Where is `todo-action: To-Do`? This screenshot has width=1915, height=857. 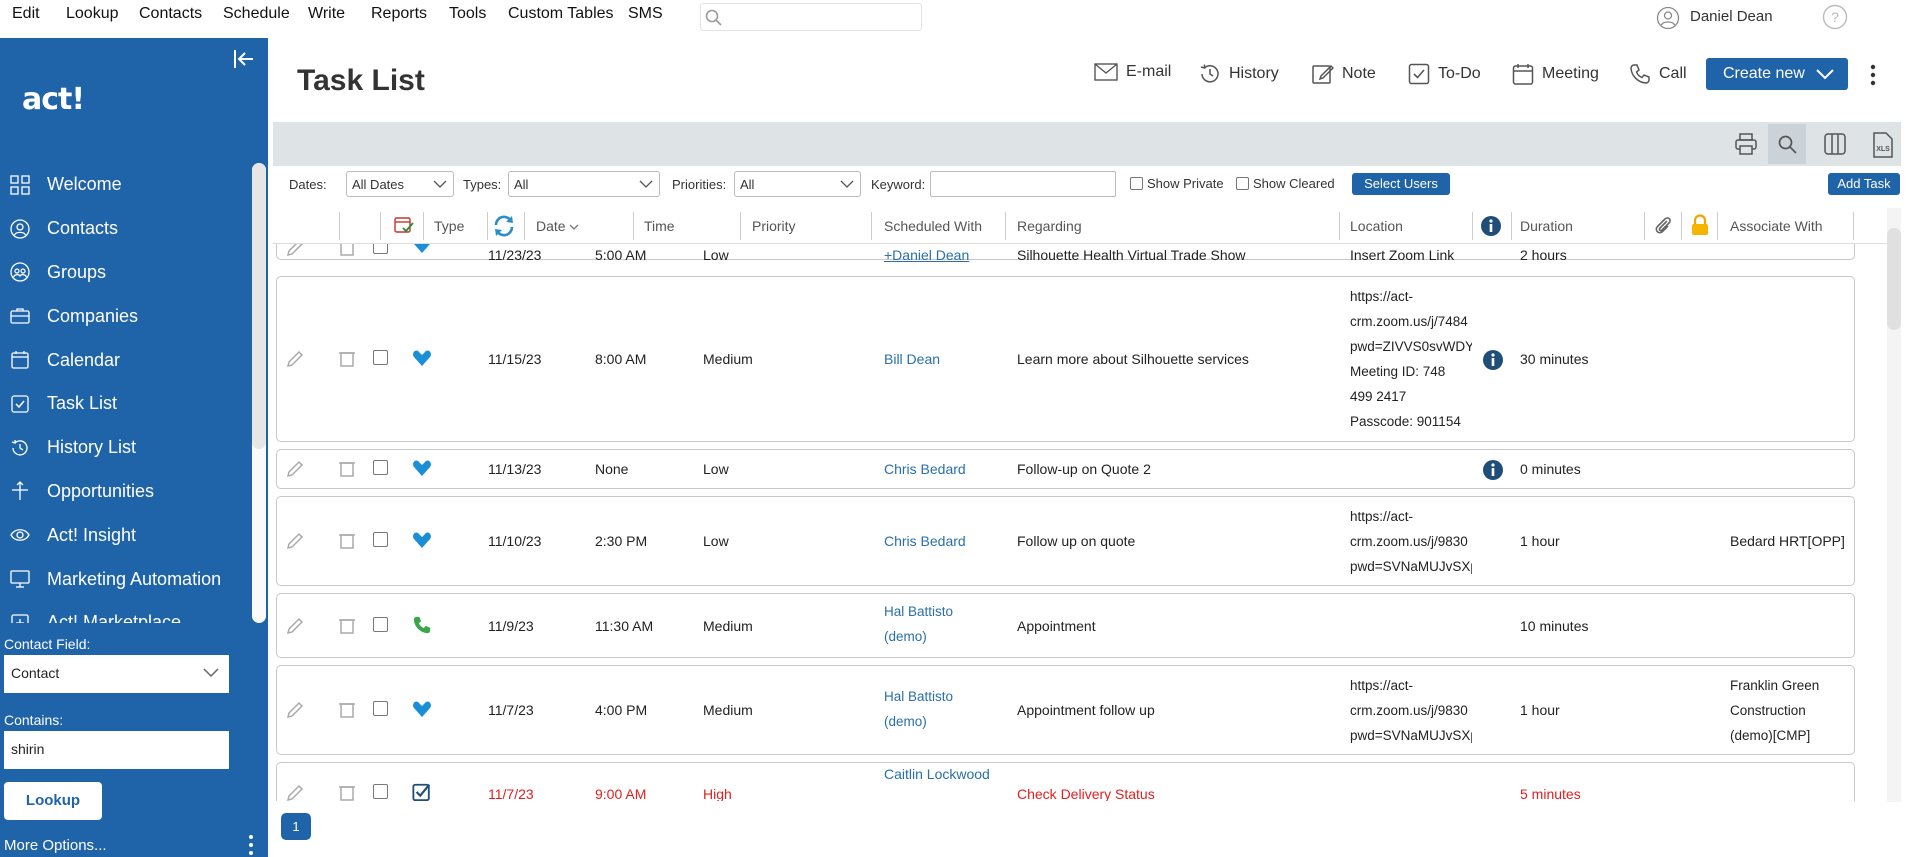 todo-action: To-Do is located at coordinates (1444, 74).